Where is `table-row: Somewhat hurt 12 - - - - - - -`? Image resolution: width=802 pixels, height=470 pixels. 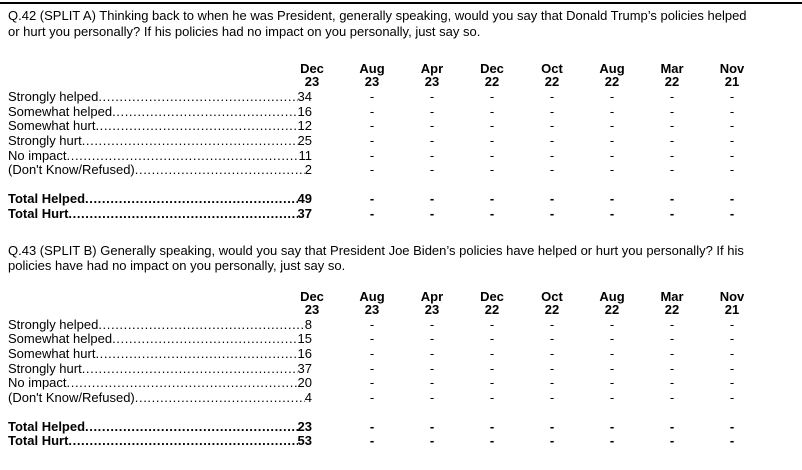
table-row: Somewhat hurt 12 - - - - - - - is located at coordinates (405, 126).